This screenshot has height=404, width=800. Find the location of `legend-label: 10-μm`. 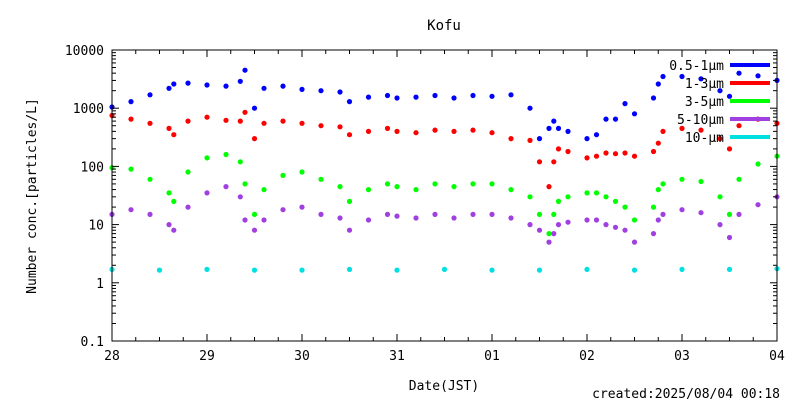

legend-label: 10-μm is located at coordinates (704, 138).